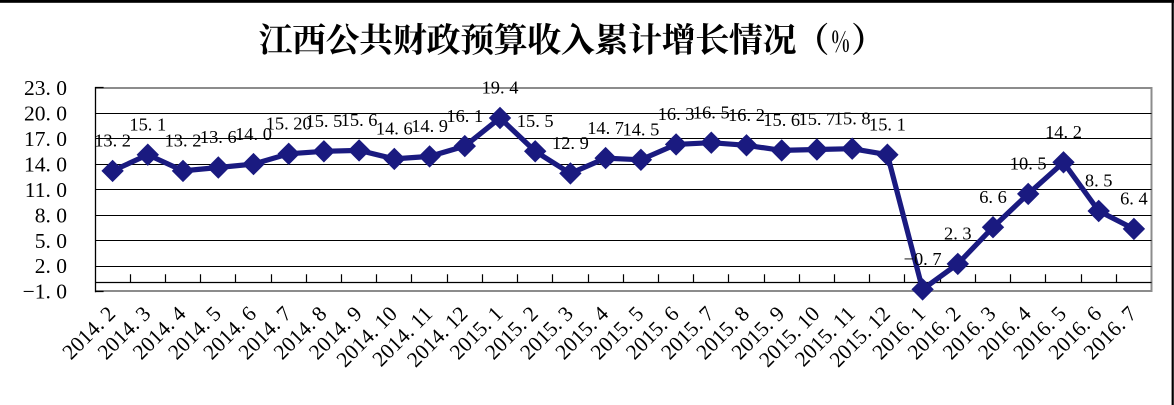 The width and height of the screenshot is (1174, 405). What do you see at coordinates (51, 266) in the screenshot?
I see `svg-text: 2. 0` at bounding box center [51, 266].